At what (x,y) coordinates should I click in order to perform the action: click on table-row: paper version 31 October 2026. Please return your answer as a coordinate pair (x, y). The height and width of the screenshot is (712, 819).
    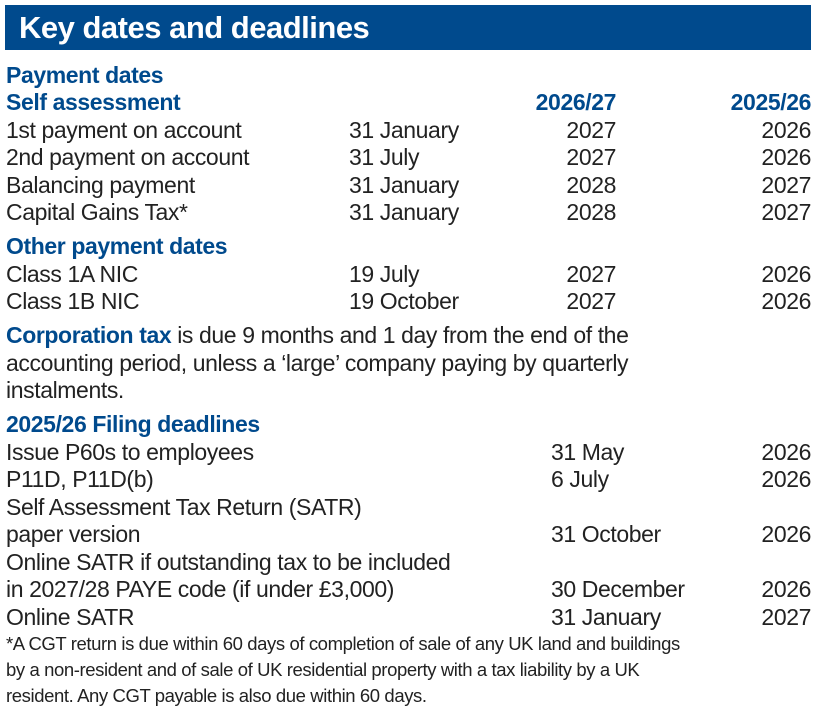
    Looking at the image, I should click on (408, 535).